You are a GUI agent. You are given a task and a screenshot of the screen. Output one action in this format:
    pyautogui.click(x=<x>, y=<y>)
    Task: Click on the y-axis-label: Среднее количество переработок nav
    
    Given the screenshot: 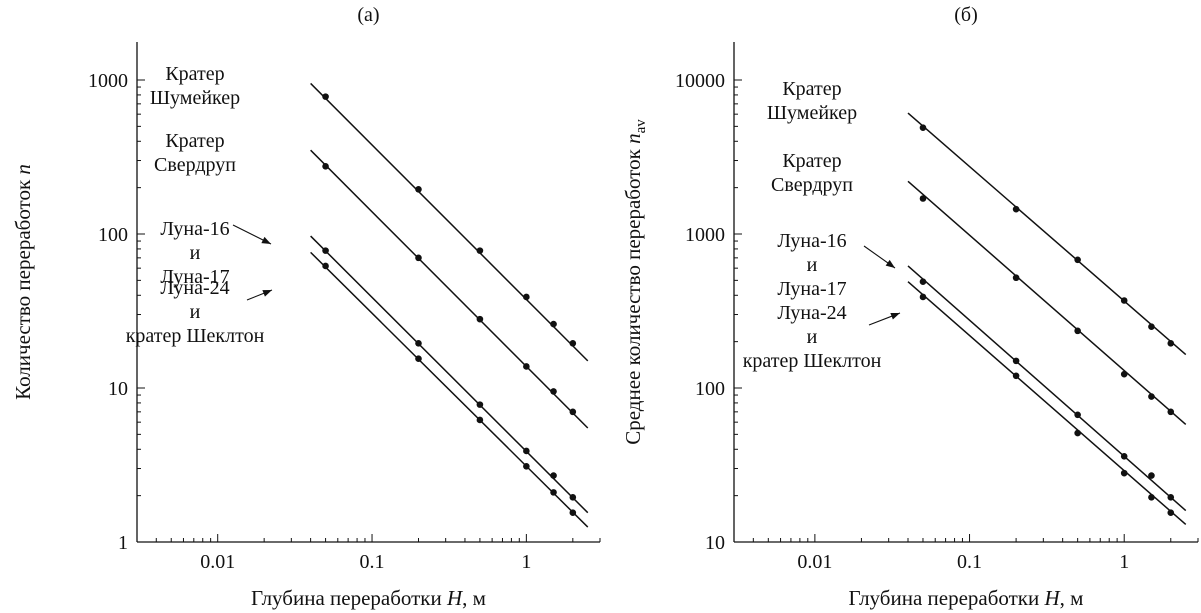 What is the action you would take?
    pyautogui.click(x=635, y=282)
    